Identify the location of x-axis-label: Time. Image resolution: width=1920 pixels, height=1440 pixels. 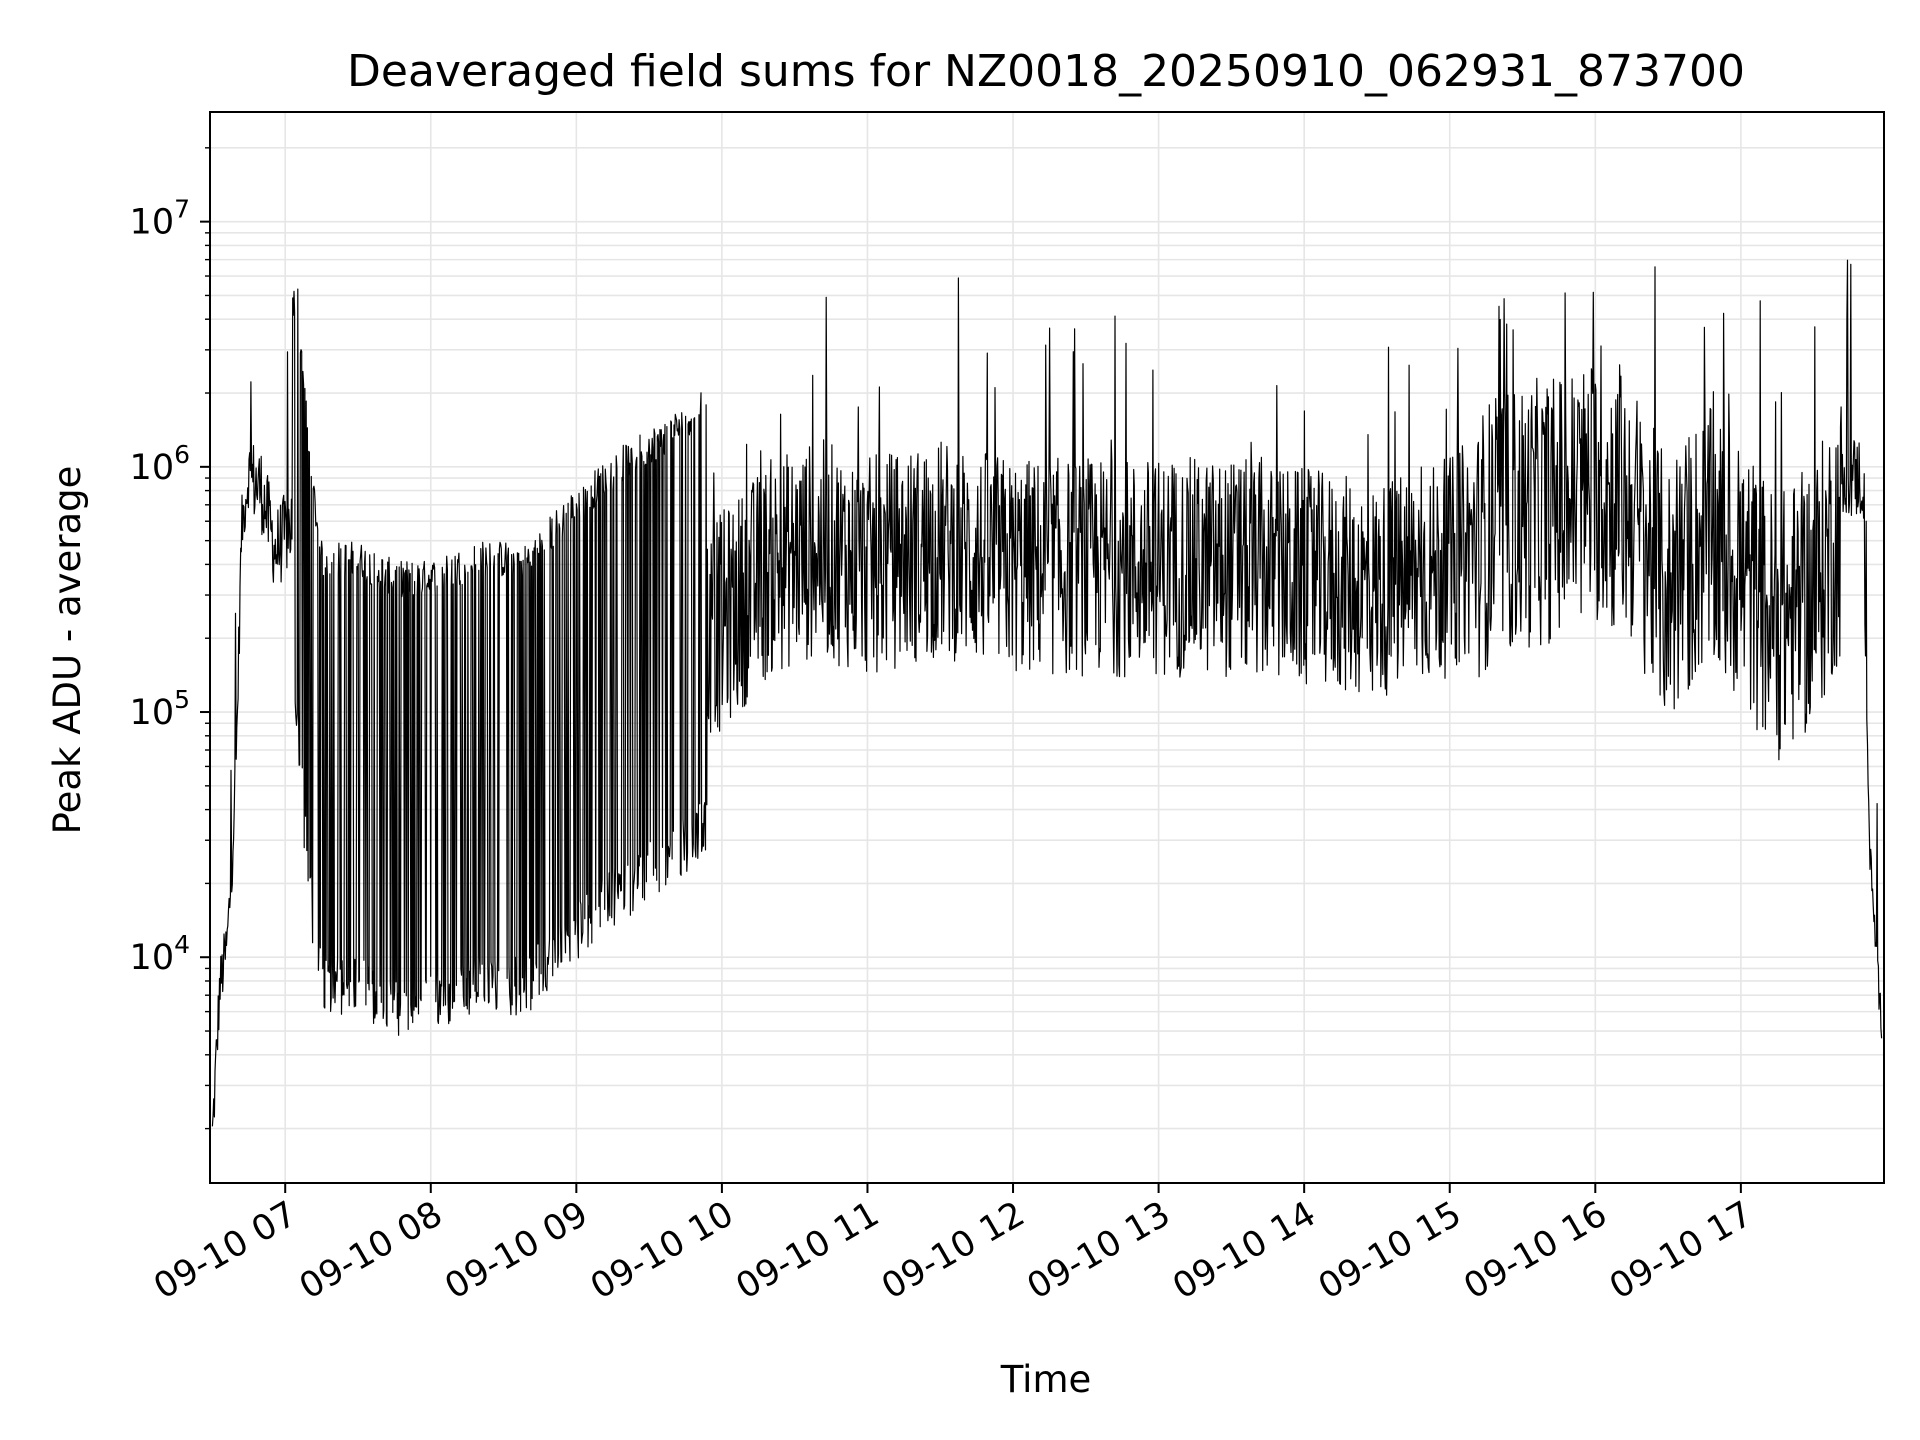
(1046, 1379).